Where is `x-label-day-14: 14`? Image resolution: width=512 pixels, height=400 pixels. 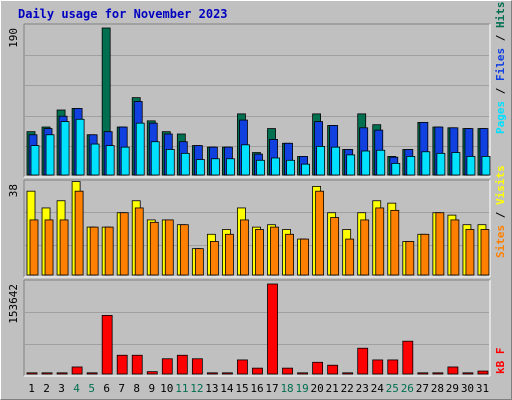 x-label-day-14: 14 is located at coordinates (227, 388).